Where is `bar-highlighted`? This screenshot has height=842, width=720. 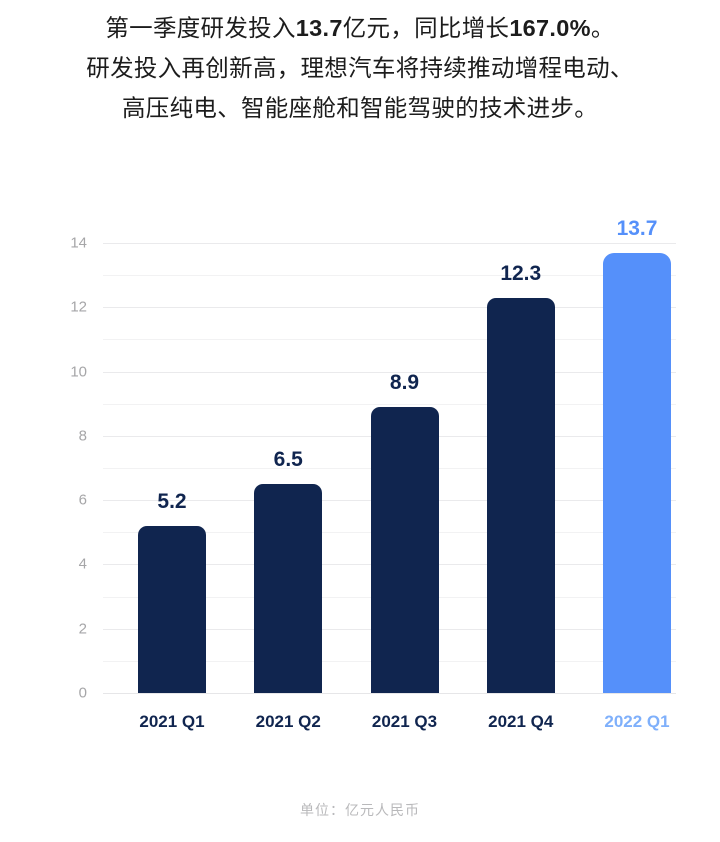
bar-highlighted is located at coordinates (637, 472).